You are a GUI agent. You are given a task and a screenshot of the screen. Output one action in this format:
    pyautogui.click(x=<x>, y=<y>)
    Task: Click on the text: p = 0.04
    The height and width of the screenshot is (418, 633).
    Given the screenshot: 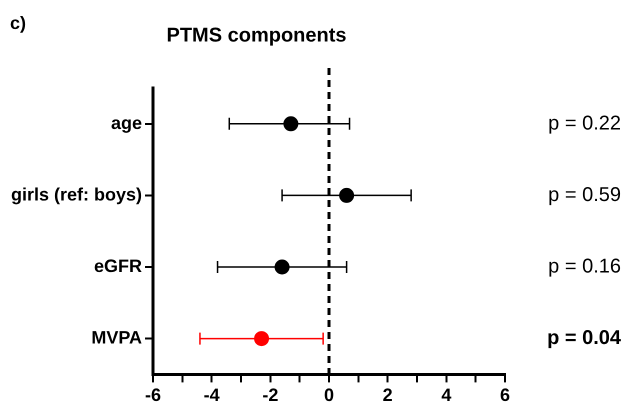 What is the action you would take?
    pyautogui.click(x=584, y=338)
    